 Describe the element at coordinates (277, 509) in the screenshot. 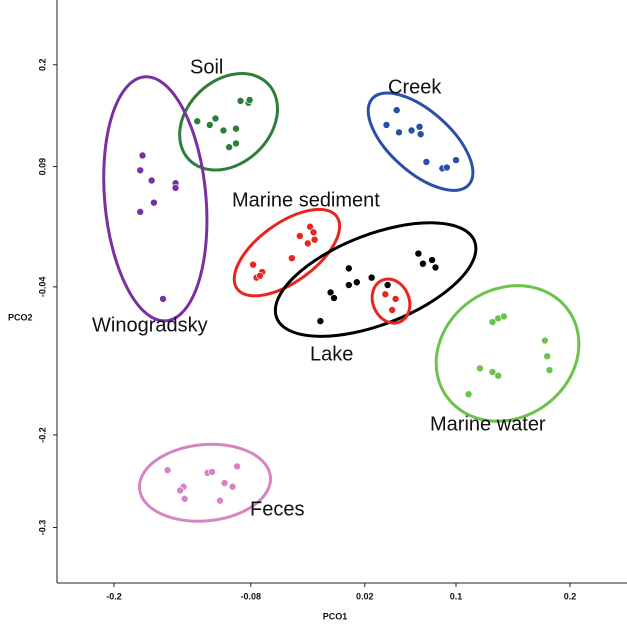

I see `group-label: Feces` at that location.